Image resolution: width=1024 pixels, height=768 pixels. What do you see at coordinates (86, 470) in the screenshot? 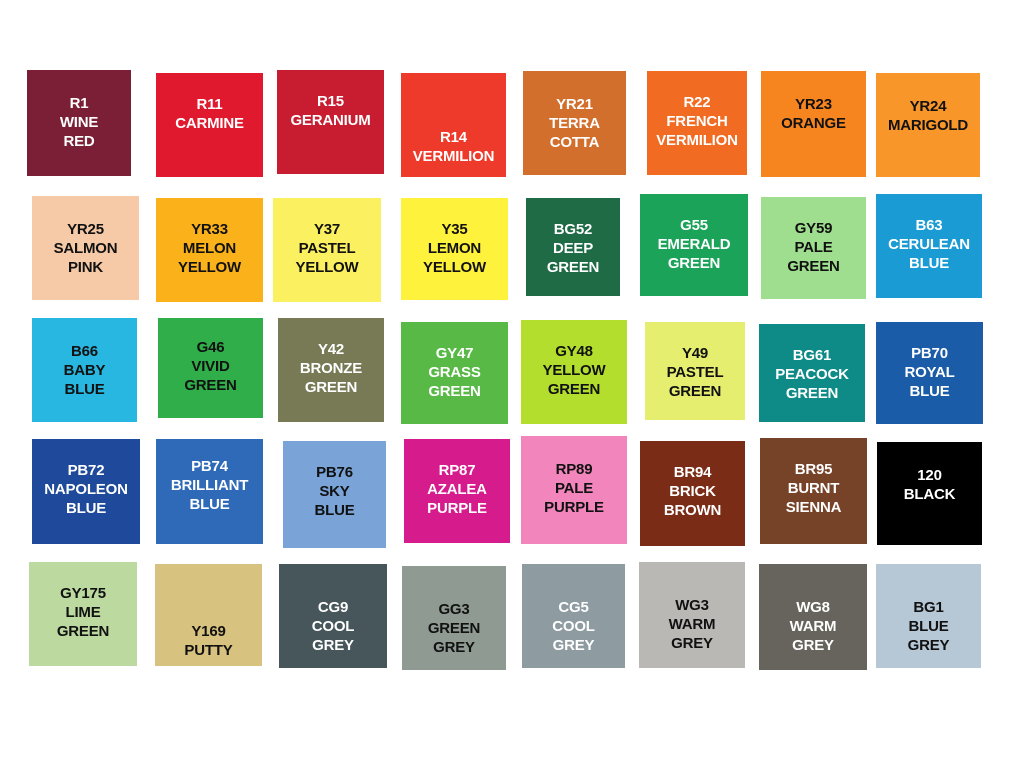
I see `swatch-code: PB72` at bounding box center [86, 470].